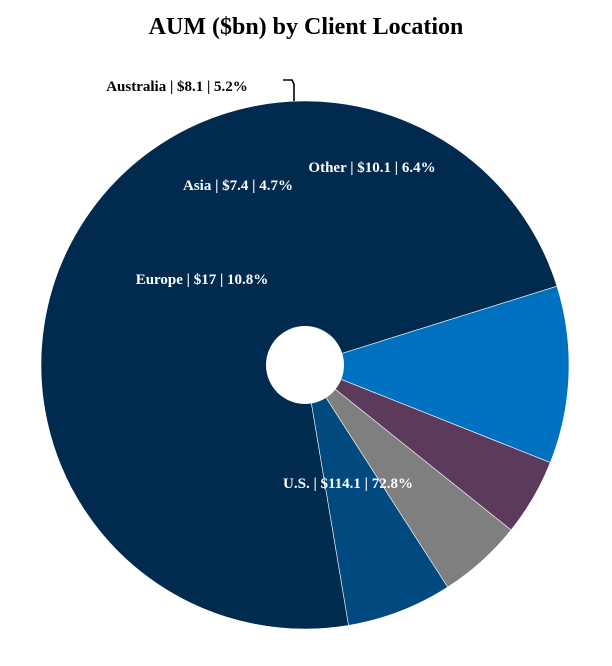  I want to click on label-other: Other | $10.1 | 6.4%, so click(371, 168).